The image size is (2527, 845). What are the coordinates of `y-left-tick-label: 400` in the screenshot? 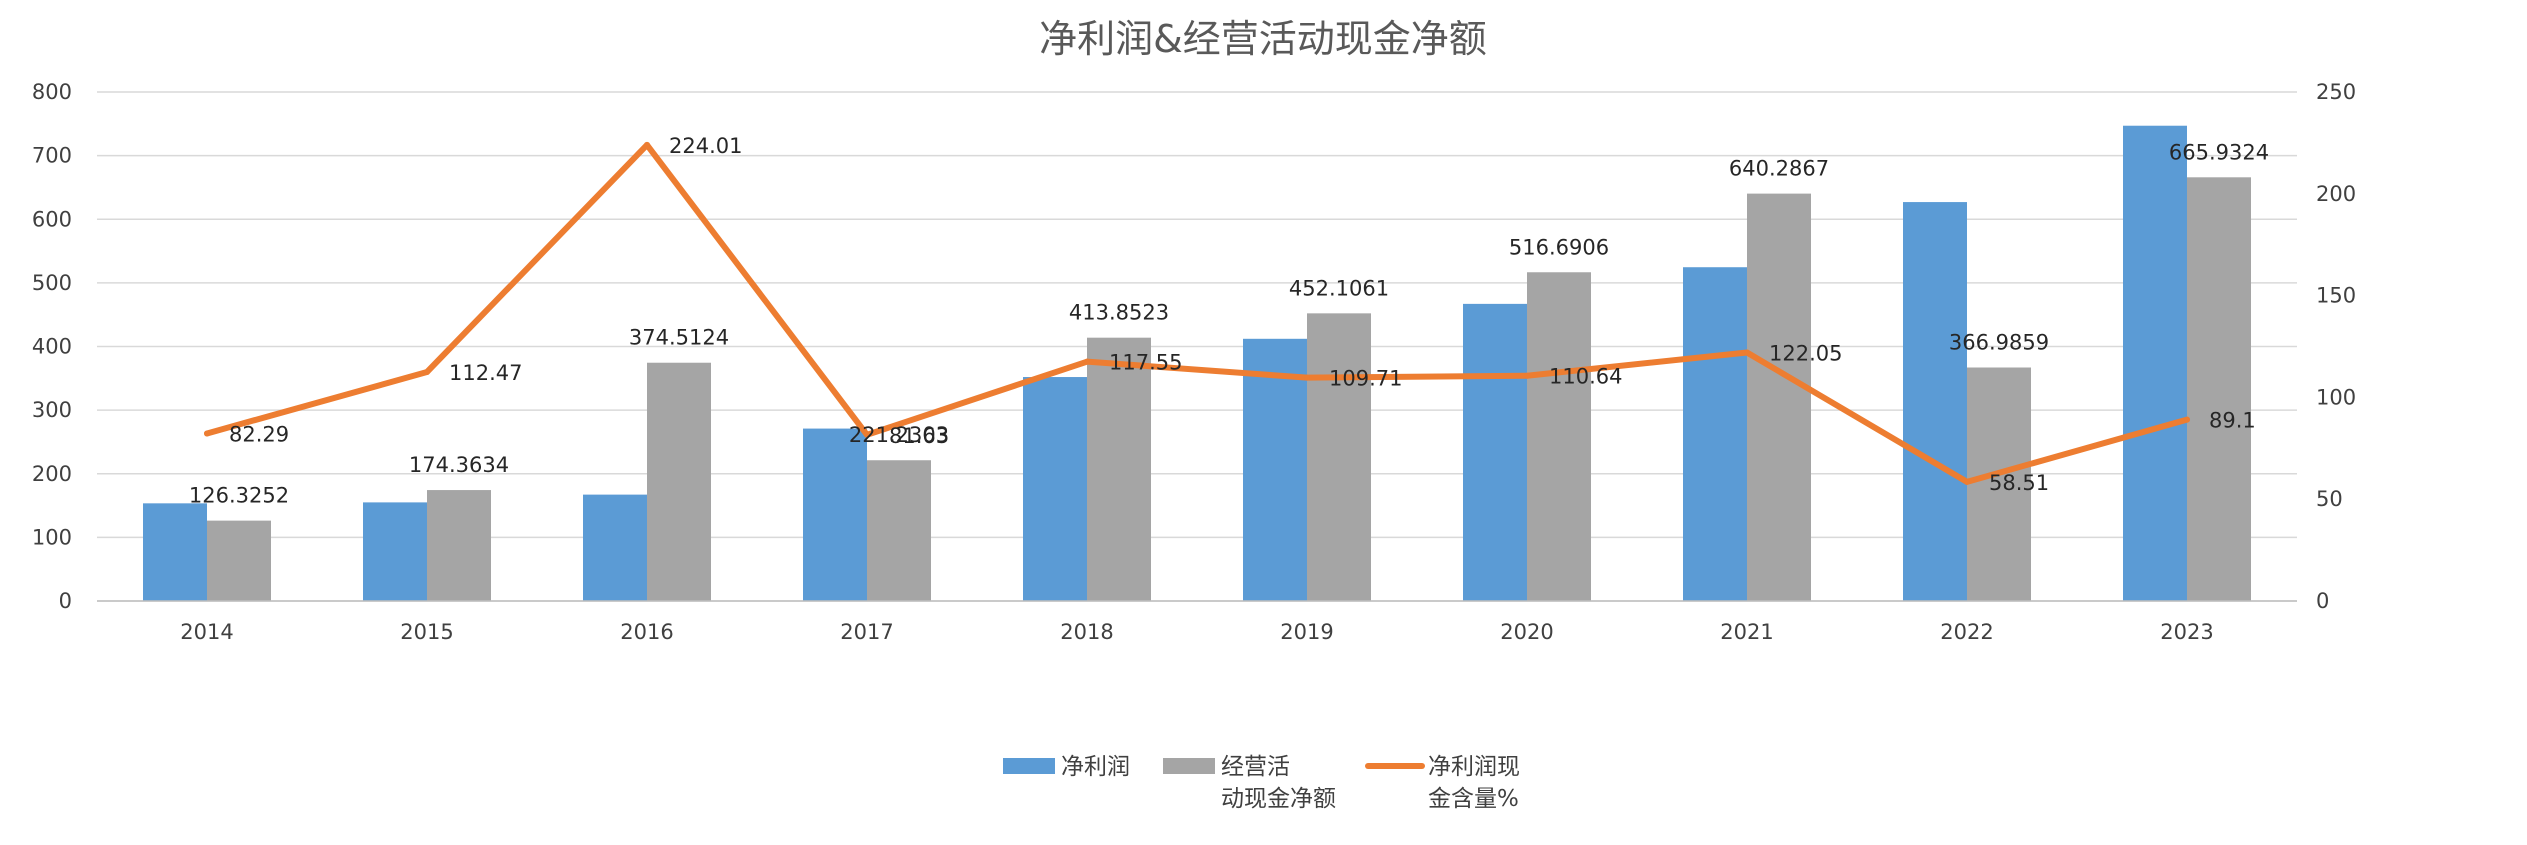 It's located at (52, 347).